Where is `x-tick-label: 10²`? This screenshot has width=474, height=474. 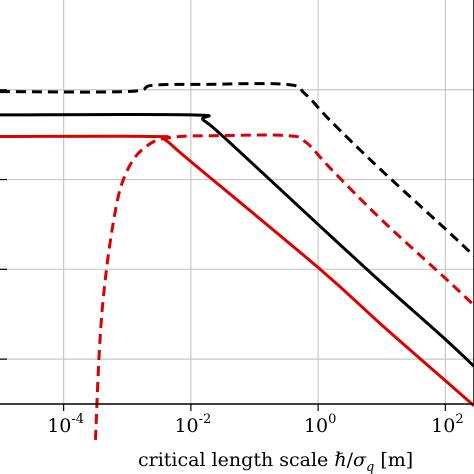
x-tick-label: 10² is located at coordinates (447, 424).